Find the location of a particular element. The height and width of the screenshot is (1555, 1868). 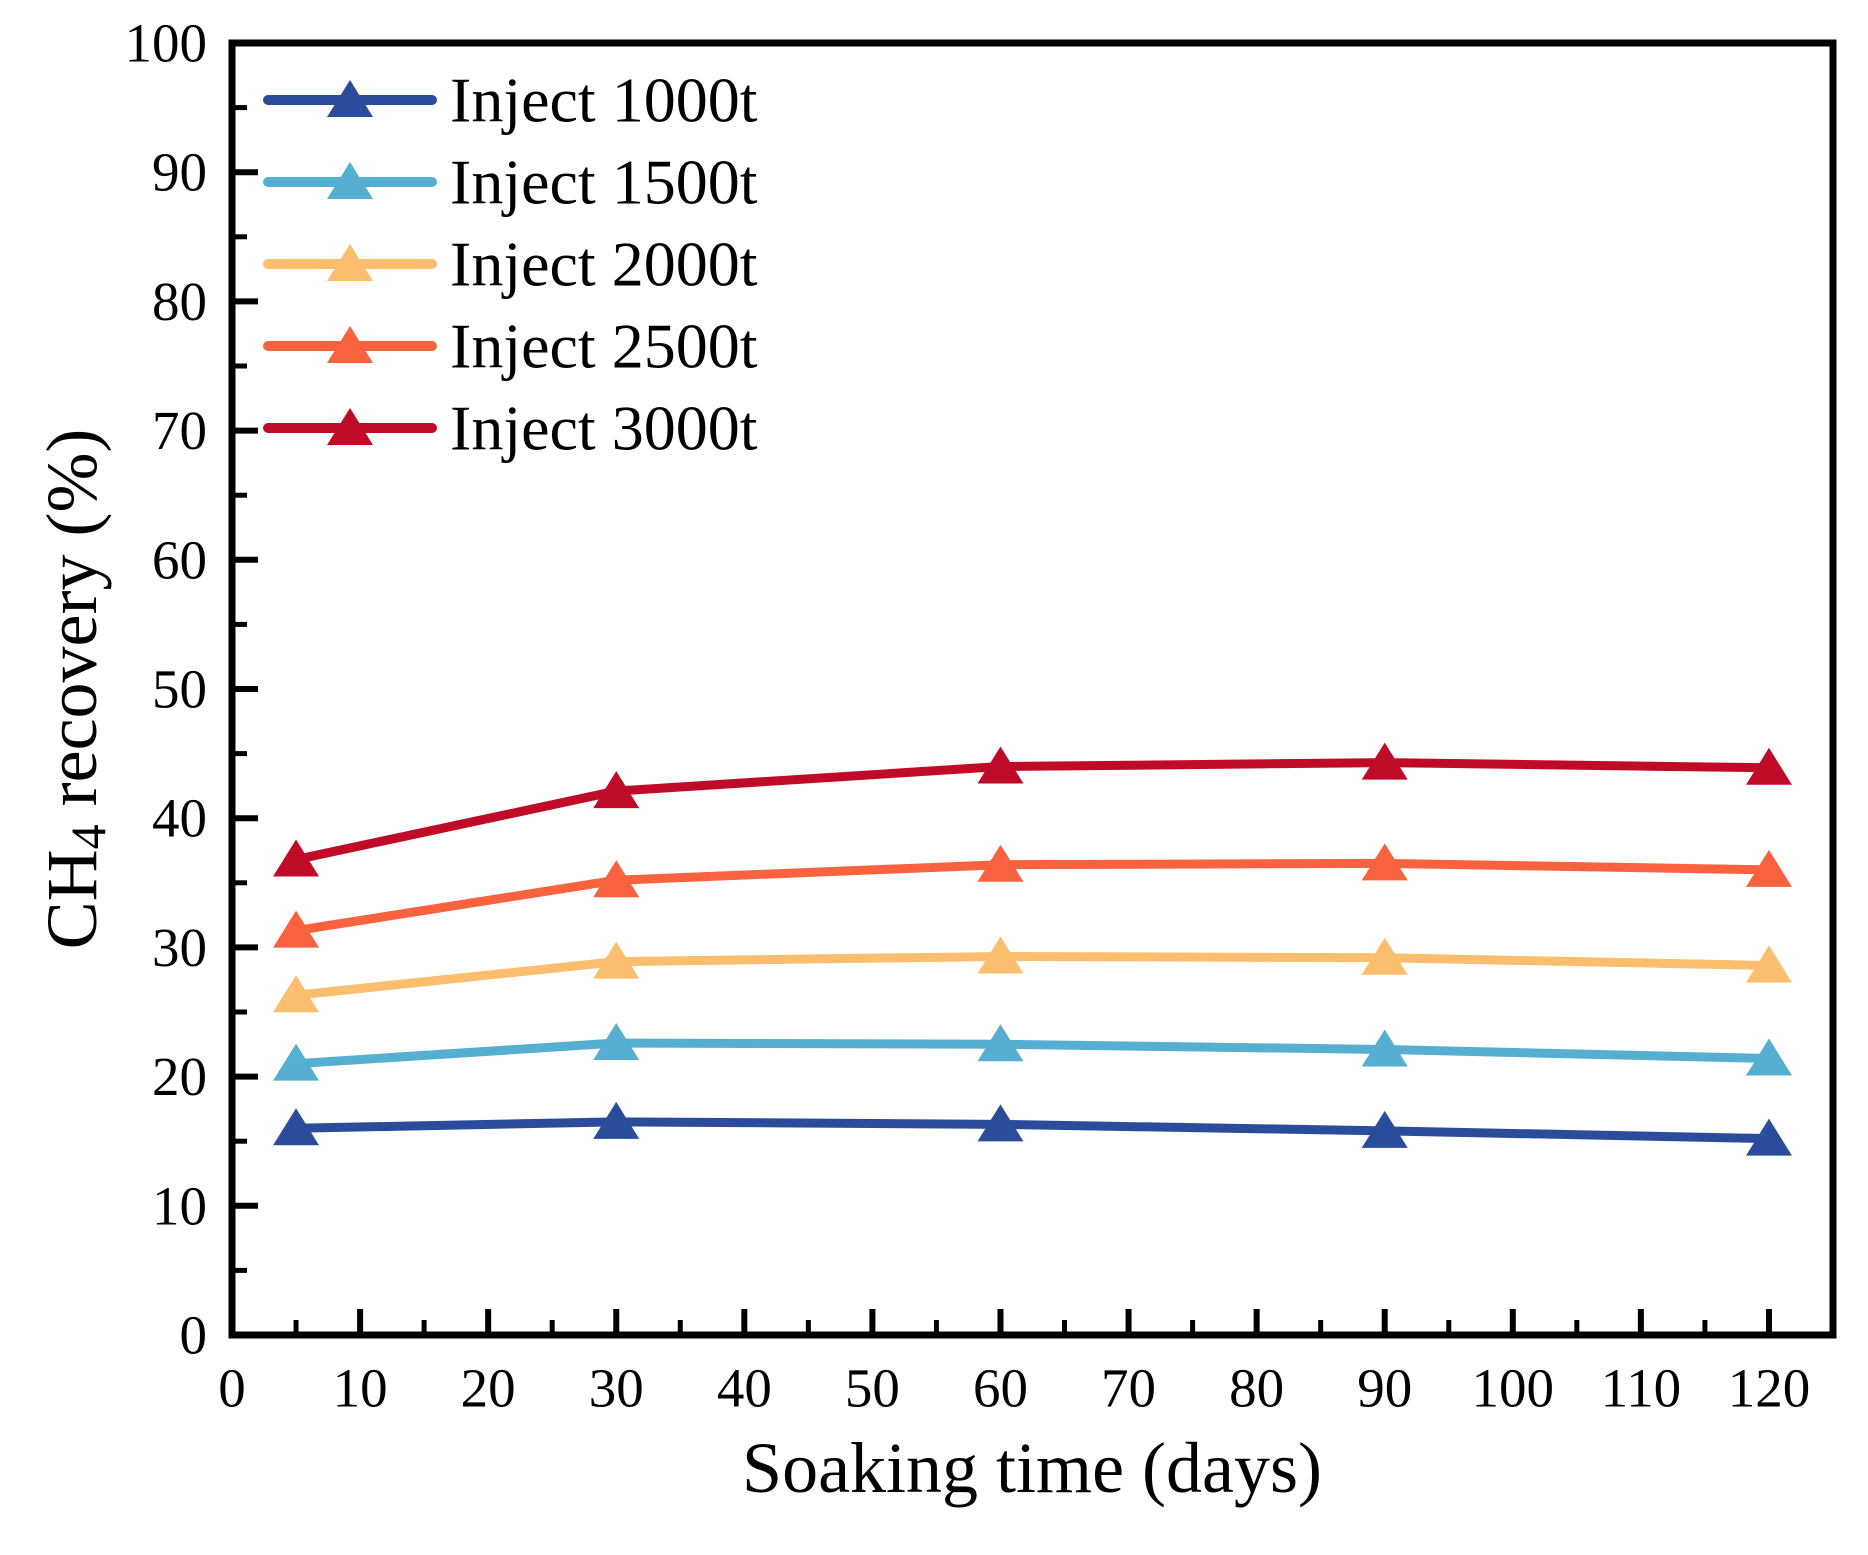

legend-item-inject-1000t: Inject 1000t is located at coordinates (510, 100).